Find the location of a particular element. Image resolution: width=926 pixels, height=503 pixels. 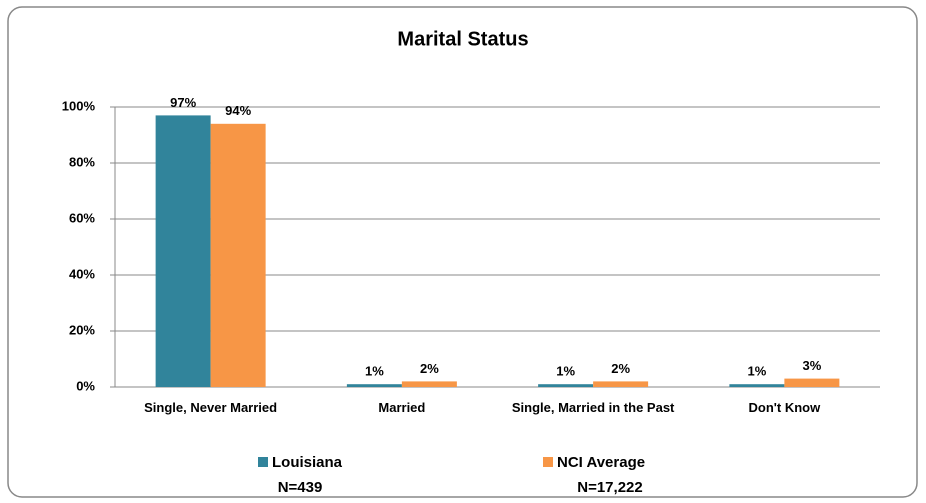

x-tick-label-box: Single, Never Married is located at coordinates (211, 407).